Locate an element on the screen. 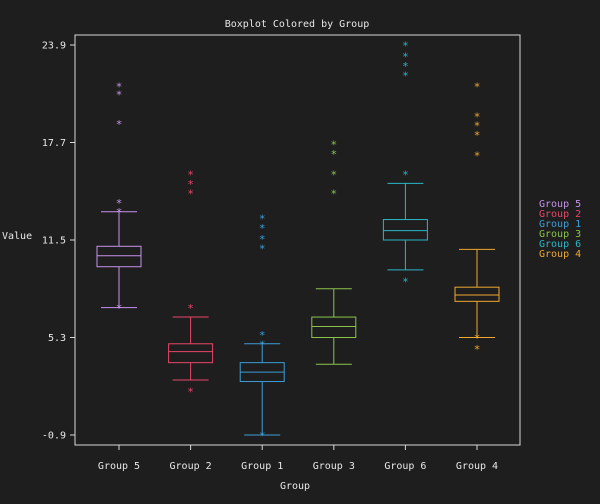 The height and width of the screenshot is (504, 600). box-group-2: ***** is located at coordinates (191, 283).